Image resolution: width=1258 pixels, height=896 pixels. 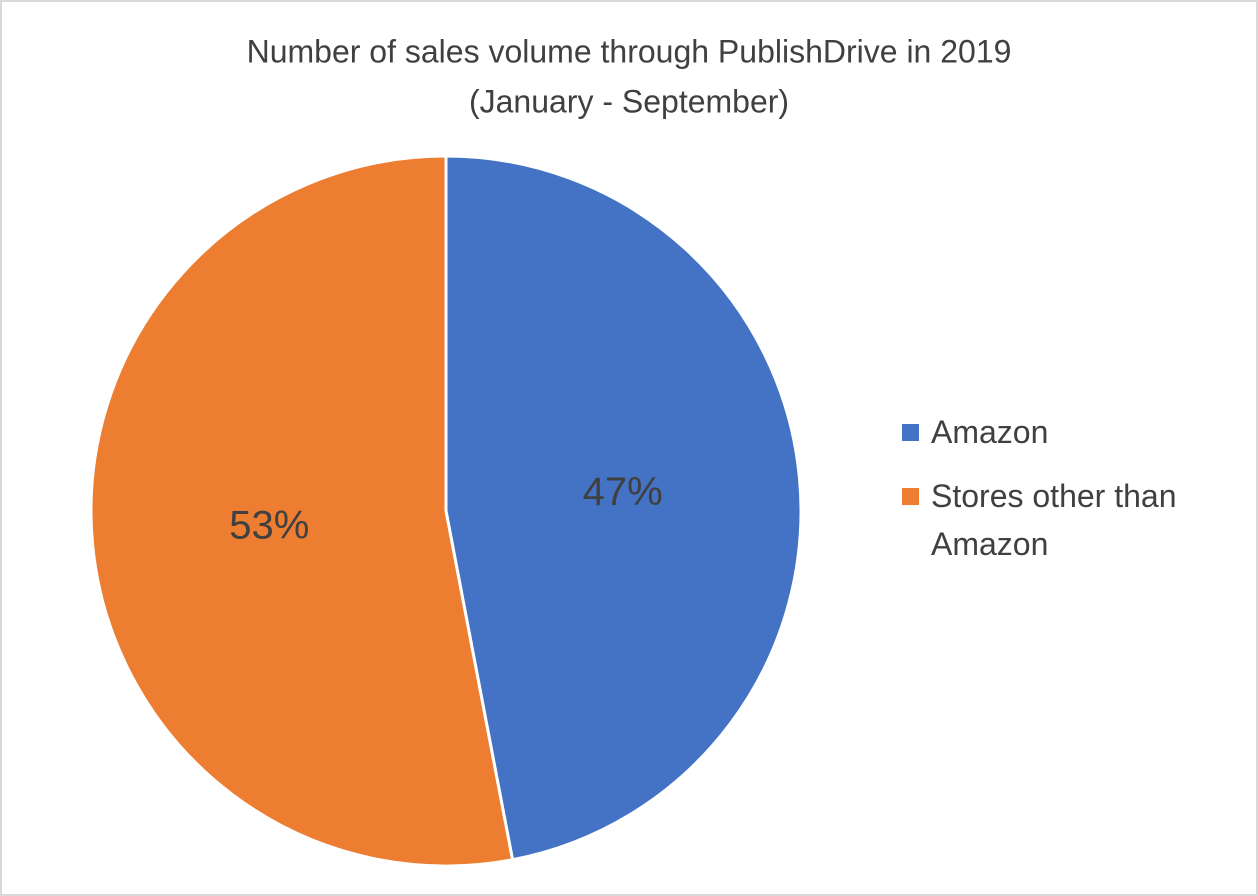 What do you see at coordinates (1072, 432) in the screenshot?
I see `legend-item: Amazon` at bounding box center [1072, 432].